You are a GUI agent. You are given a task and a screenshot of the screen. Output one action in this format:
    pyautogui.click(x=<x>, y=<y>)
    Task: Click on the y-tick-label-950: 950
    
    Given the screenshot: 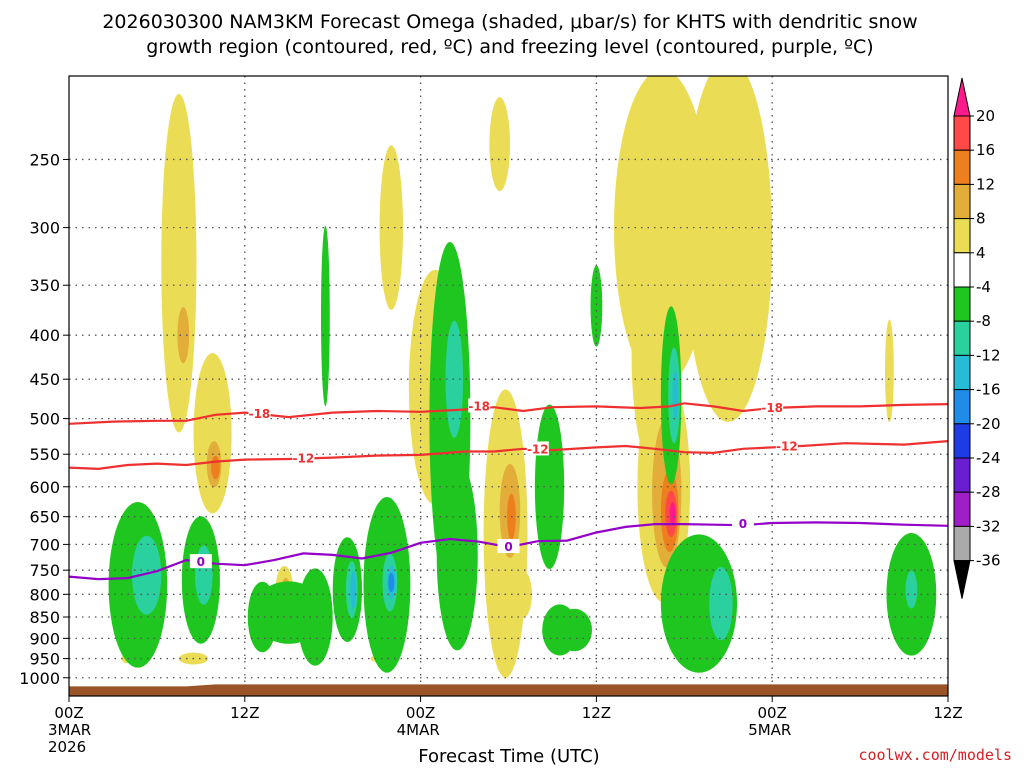 What is the action you would take?
    pyautogui.click(x=44, y=659)
    